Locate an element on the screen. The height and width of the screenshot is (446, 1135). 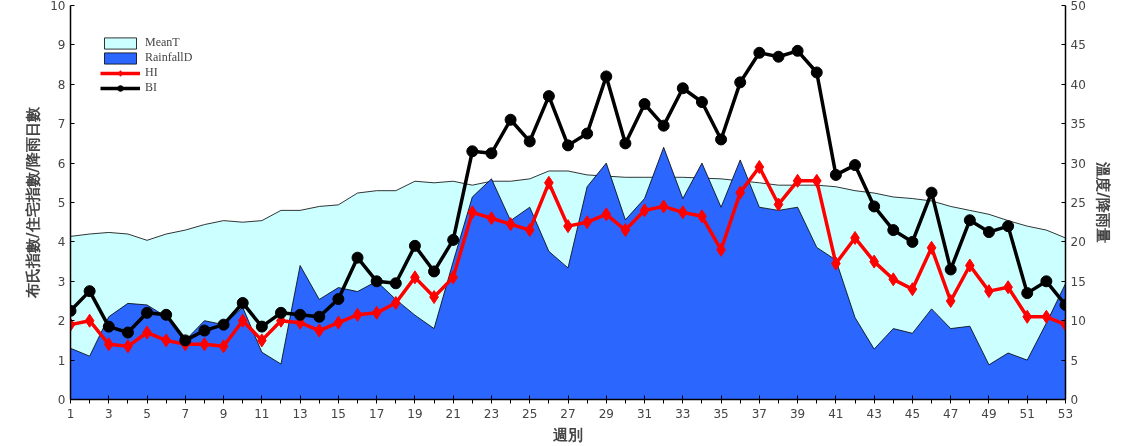
y-tick-label: 10 is located at coordinates (58, 6).